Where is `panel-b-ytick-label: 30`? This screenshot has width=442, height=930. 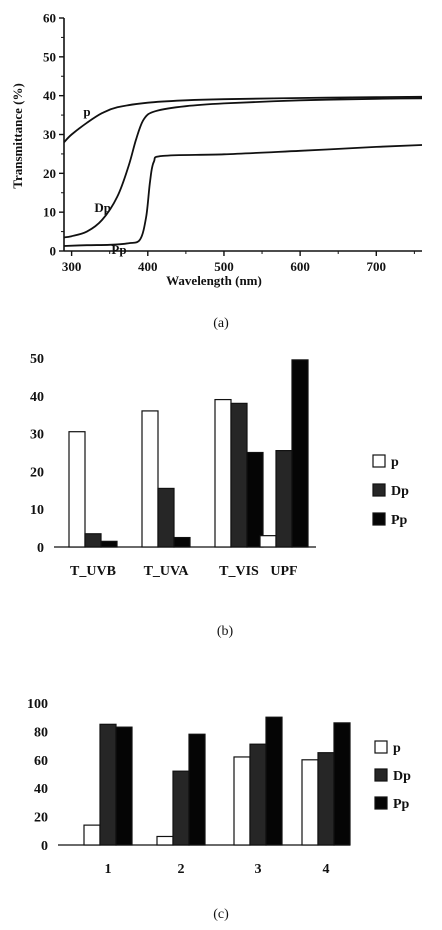 panel-b-ytick-label: 30 is located at coordinates (37, 435).